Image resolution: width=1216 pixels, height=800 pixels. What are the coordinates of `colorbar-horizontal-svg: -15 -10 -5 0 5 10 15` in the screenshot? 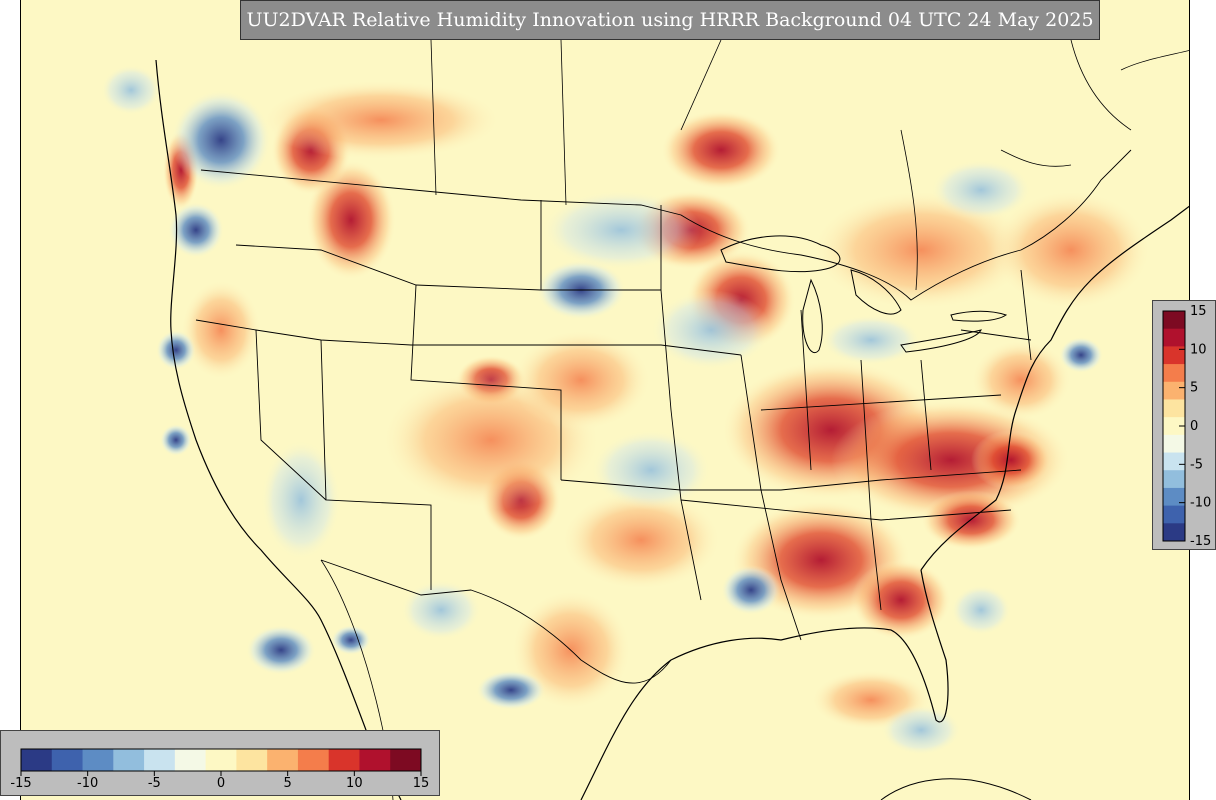 It's located at (219, 769).